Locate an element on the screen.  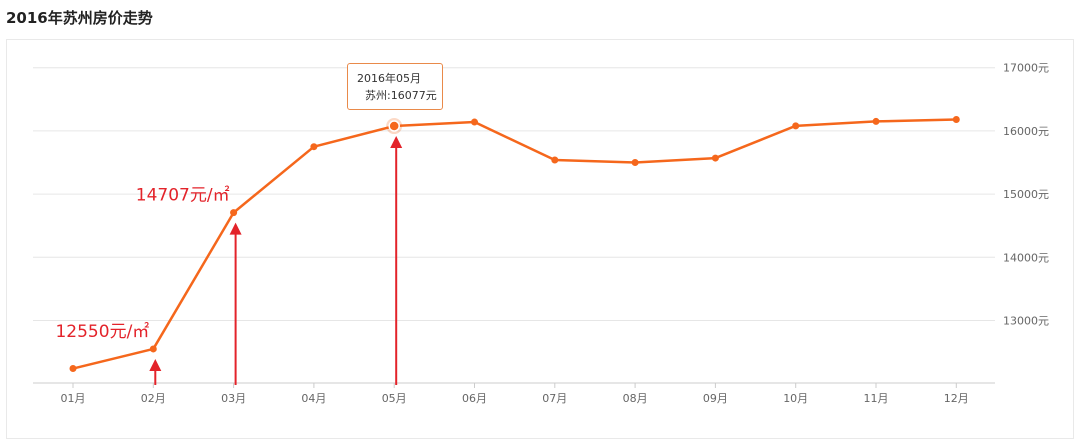
y-tick-label: 15000元 is located at coordinates (1026, 194).